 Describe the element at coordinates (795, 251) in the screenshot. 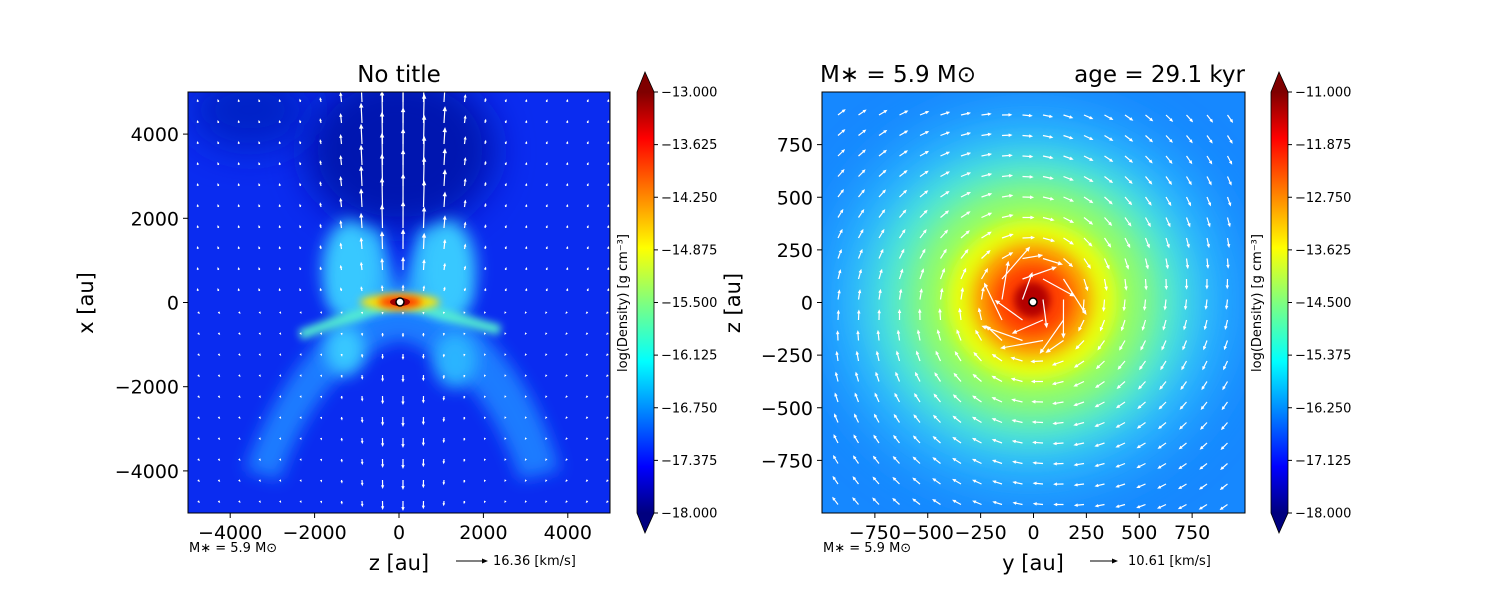

I see `right-y-tick-label: 250` at that location.